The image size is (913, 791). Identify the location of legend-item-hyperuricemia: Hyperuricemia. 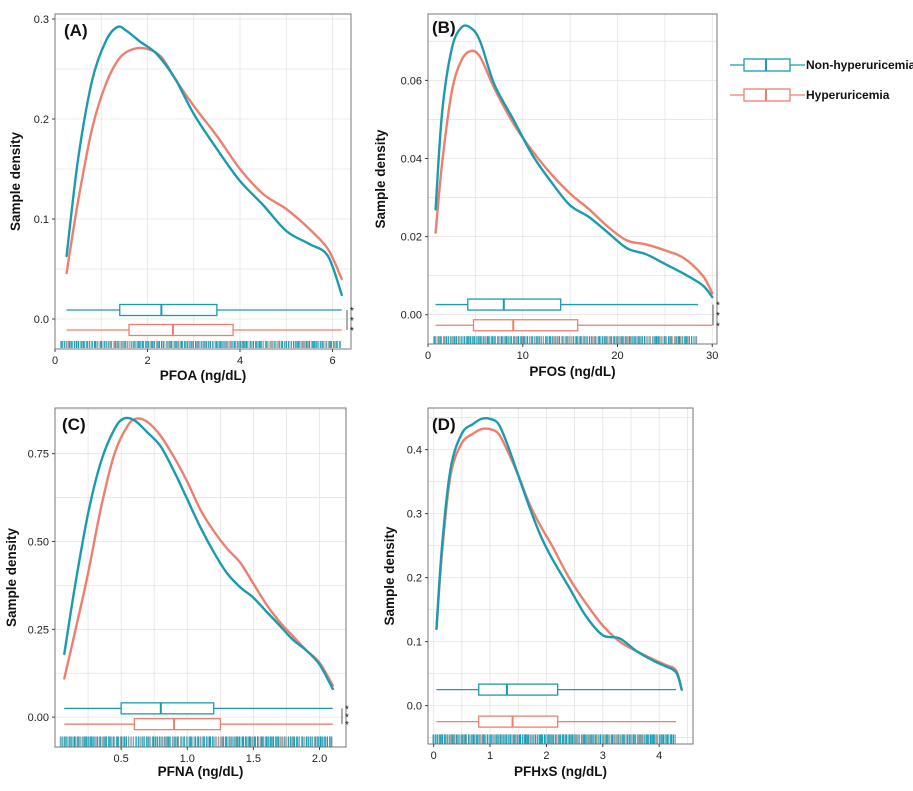
(810, 95).